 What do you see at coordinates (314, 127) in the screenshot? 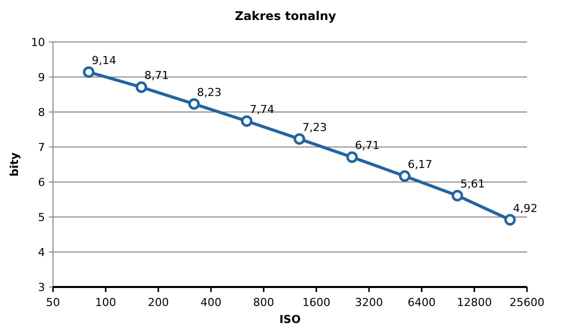
I see `data-label: 7,23` at bounding box center [314, 127].